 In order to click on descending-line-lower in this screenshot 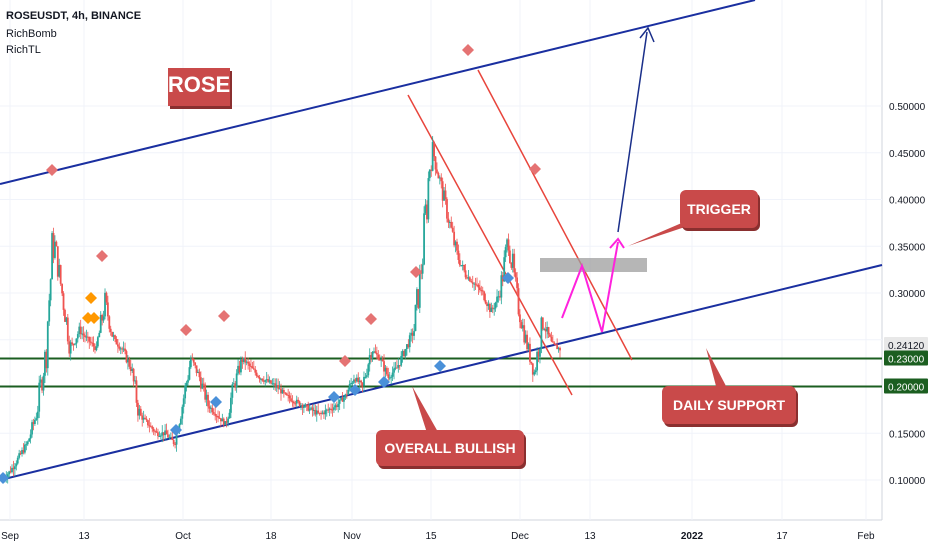, I will do `click(490, 245)`.